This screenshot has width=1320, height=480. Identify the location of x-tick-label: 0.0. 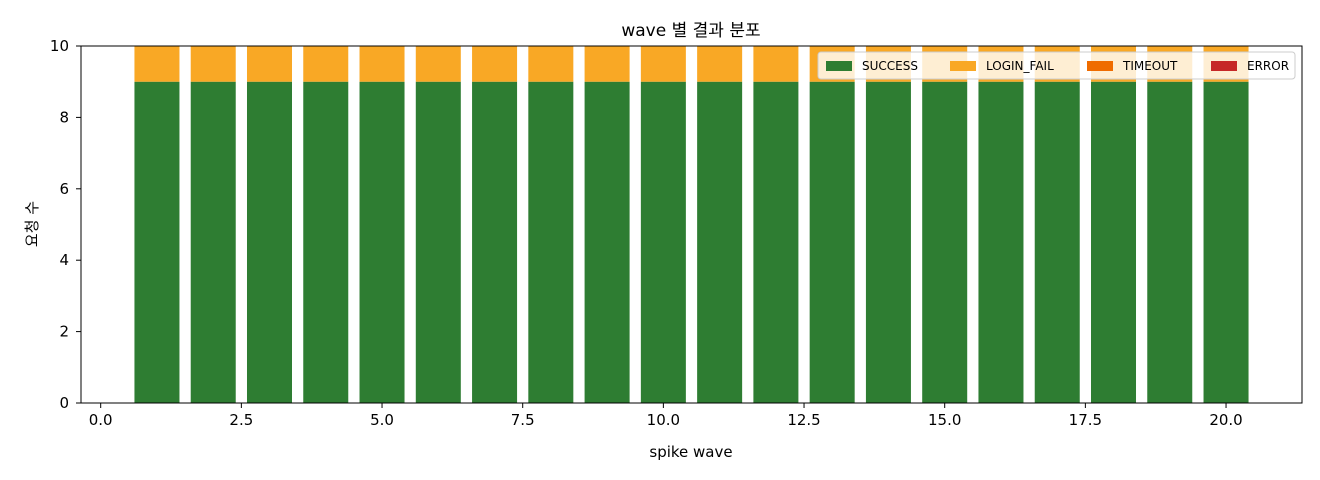
(101, 420).